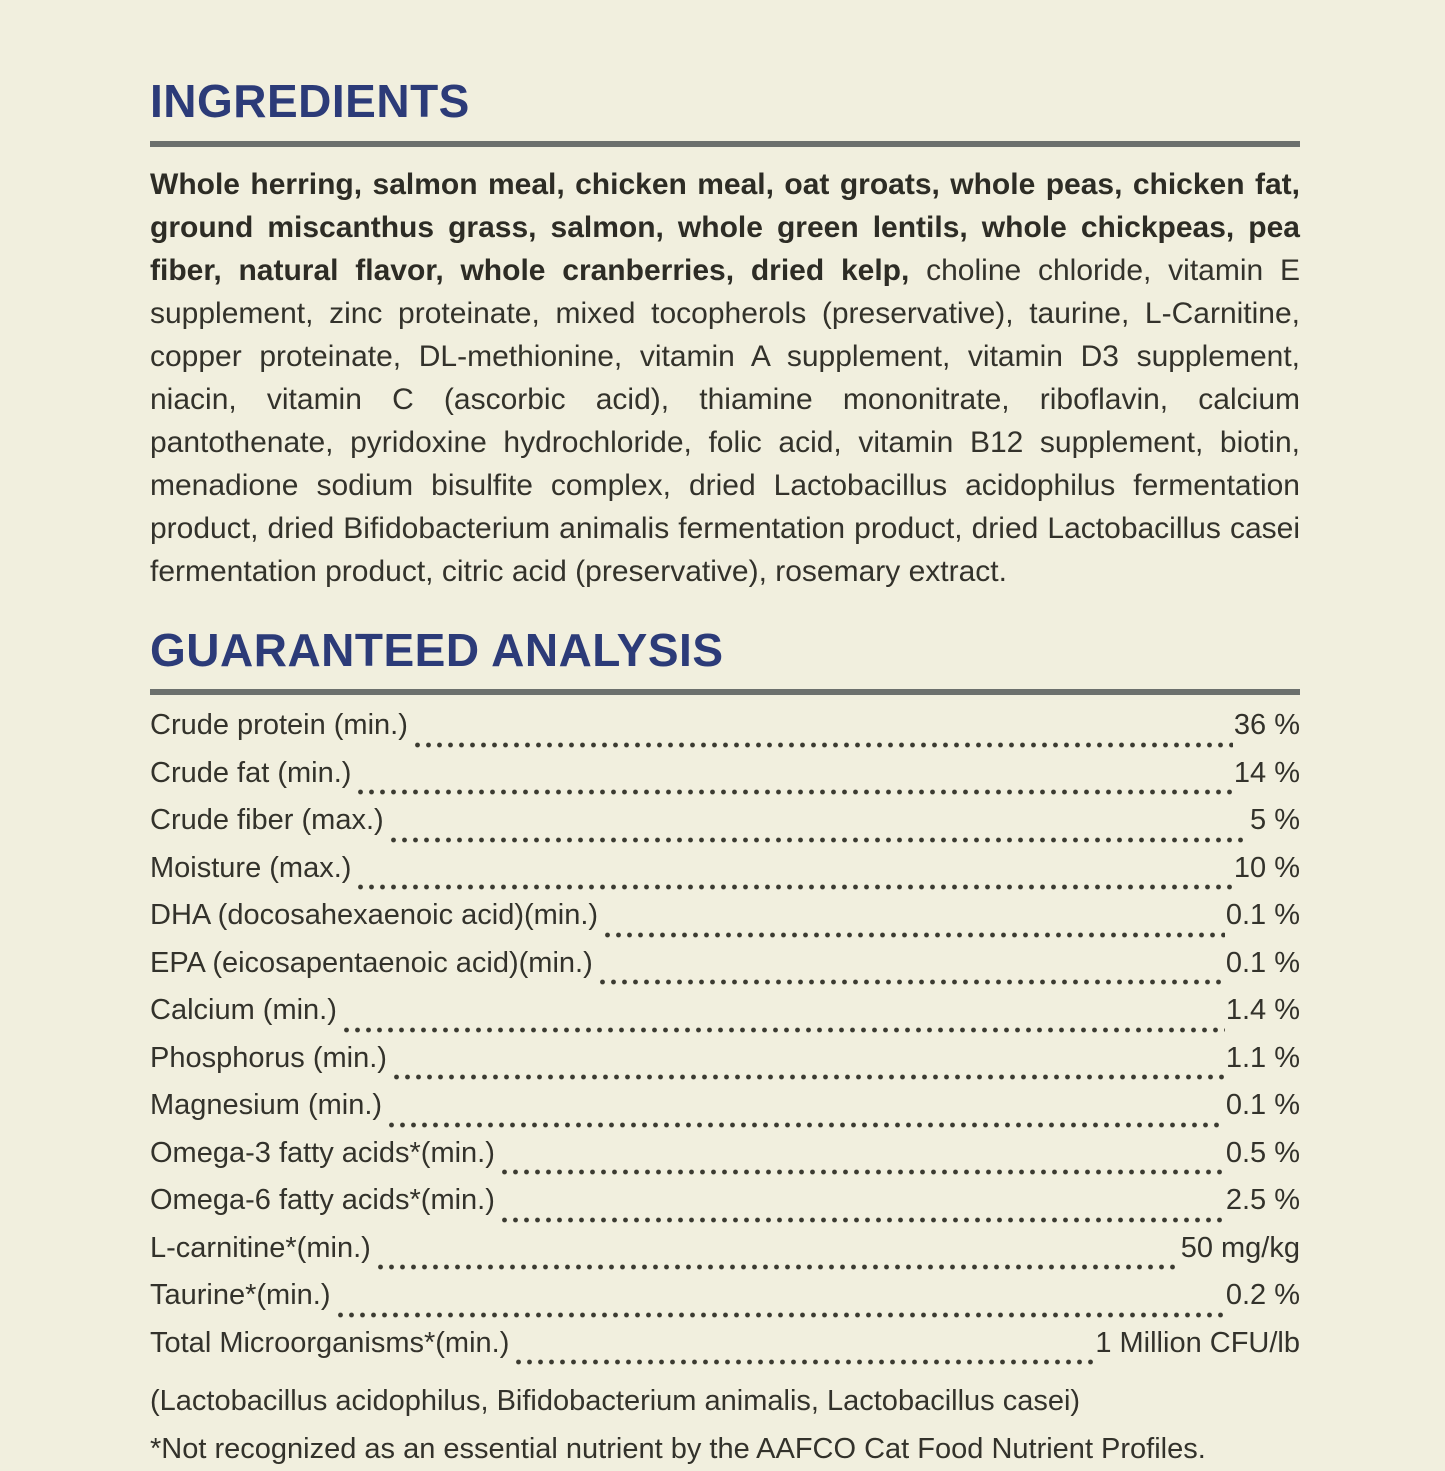 Image resolution: width=1445 pixels, height=1471 pixels. I want to click on analysis-value: 0.2 %, so click(1262, 1295).